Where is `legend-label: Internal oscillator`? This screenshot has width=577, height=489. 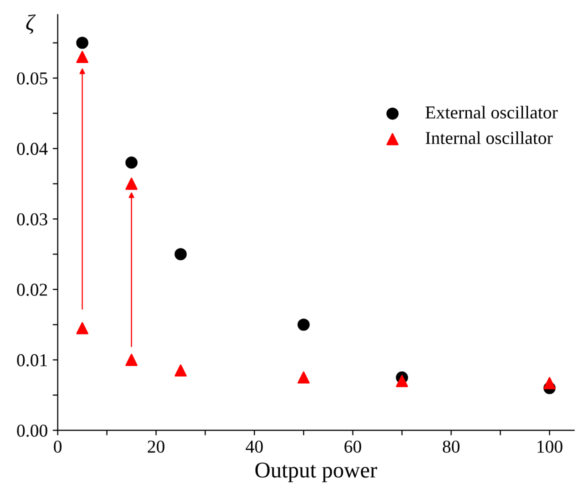
legend-label: Internal oscillator is located at coordinates (489, 137).